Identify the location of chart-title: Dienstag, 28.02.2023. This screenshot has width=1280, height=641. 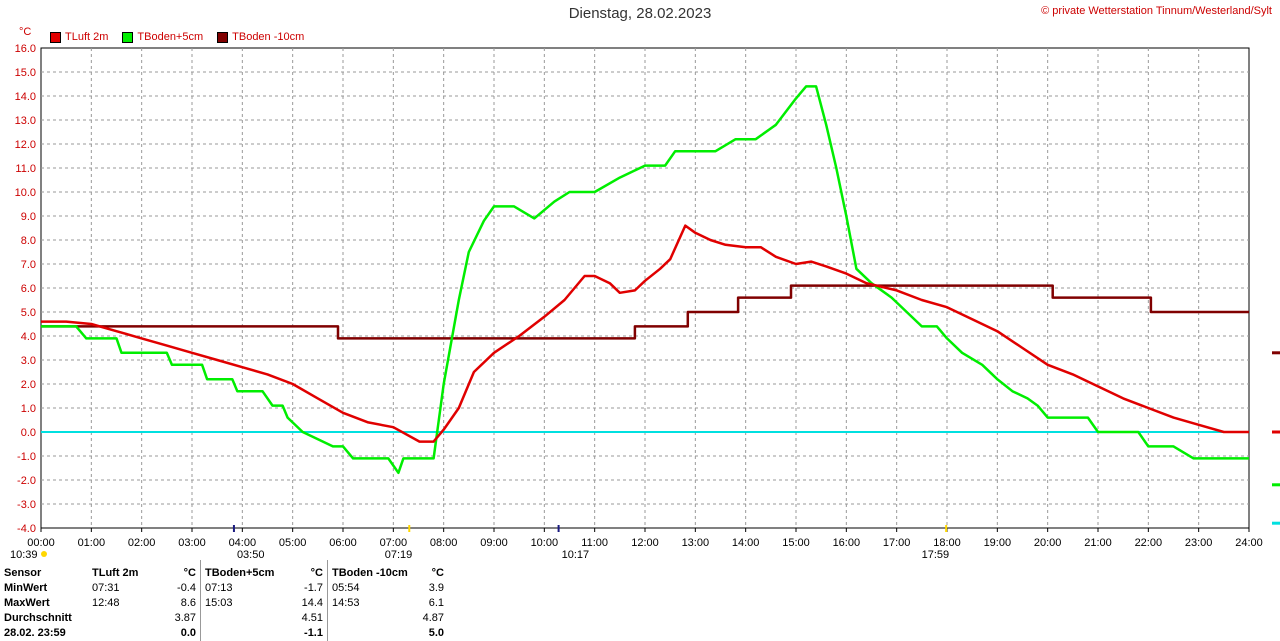
(640, 13).